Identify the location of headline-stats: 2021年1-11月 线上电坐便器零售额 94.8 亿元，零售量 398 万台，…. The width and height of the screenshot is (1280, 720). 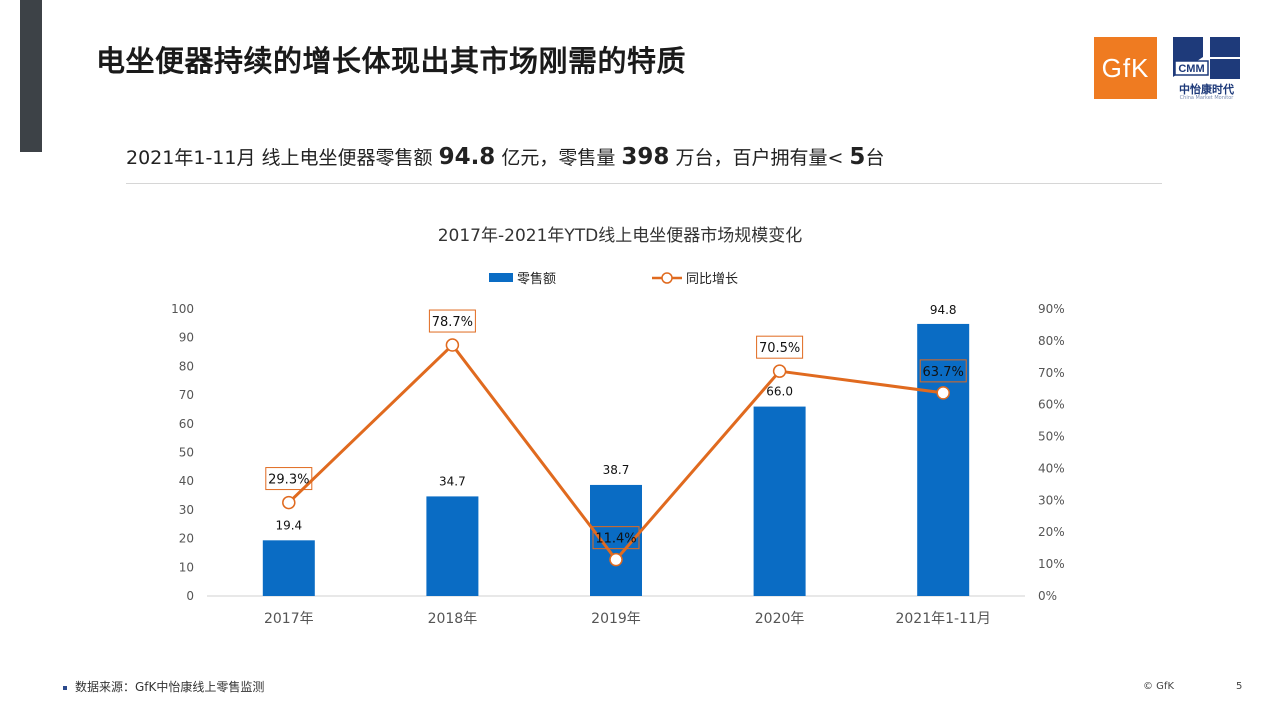
(505, 156).